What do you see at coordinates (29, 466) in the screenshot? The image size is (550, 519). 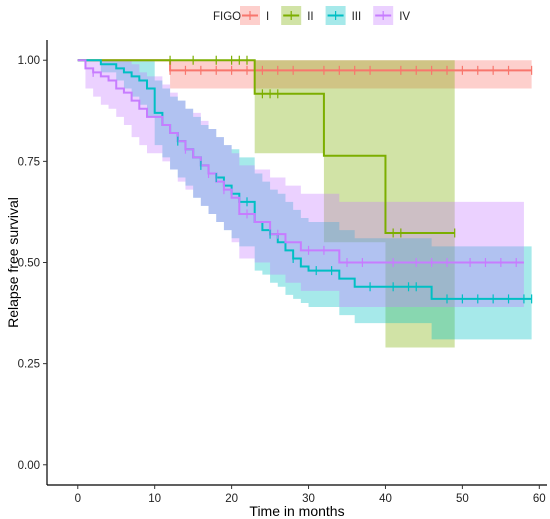 I see `y-tick-label: 0.00` at bounding box center [29, 466].